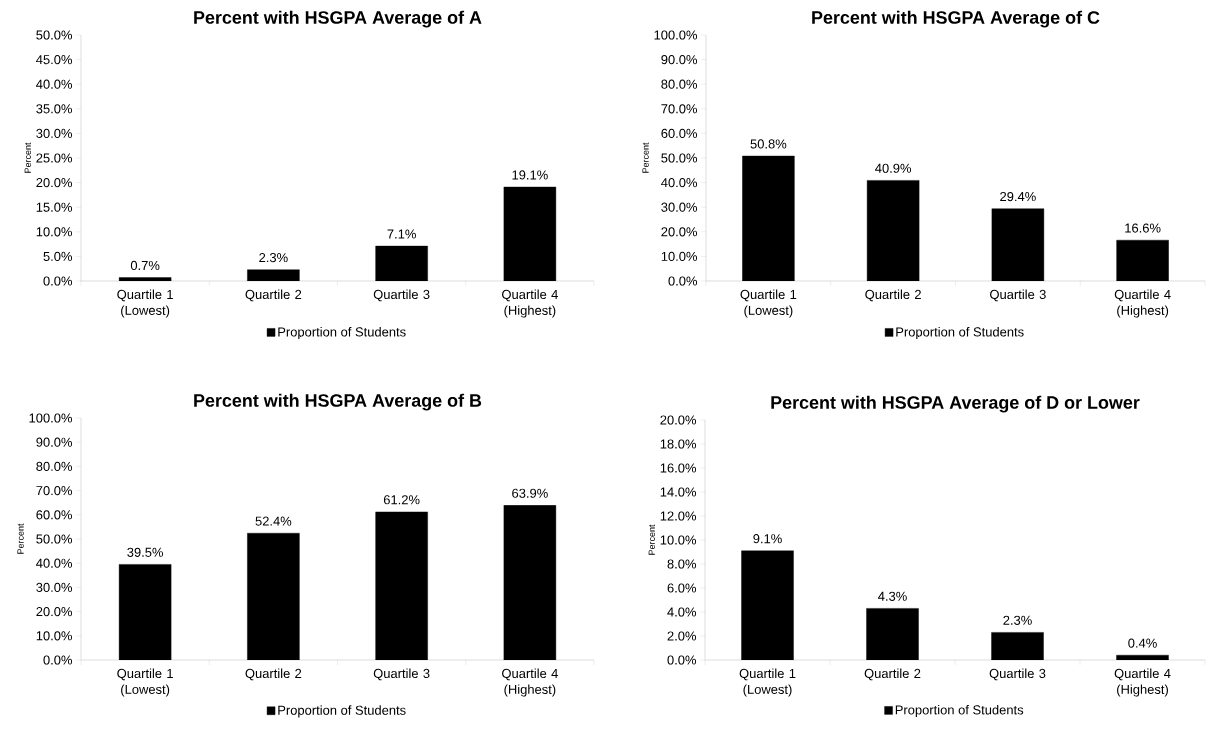 The width and height of the screenshot is (1213, 731). What do you see at coordinates (955, 404) in the screenshot?
I see `chart-title: Percent with HSGPA Average of D or Lower` at bounding box center [955, 404].